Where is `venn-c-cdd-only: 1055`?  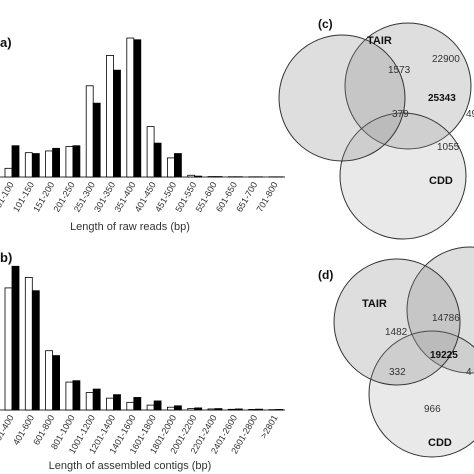 venn-c-cdd-only: 1055 is located at coordinates (448, 147).